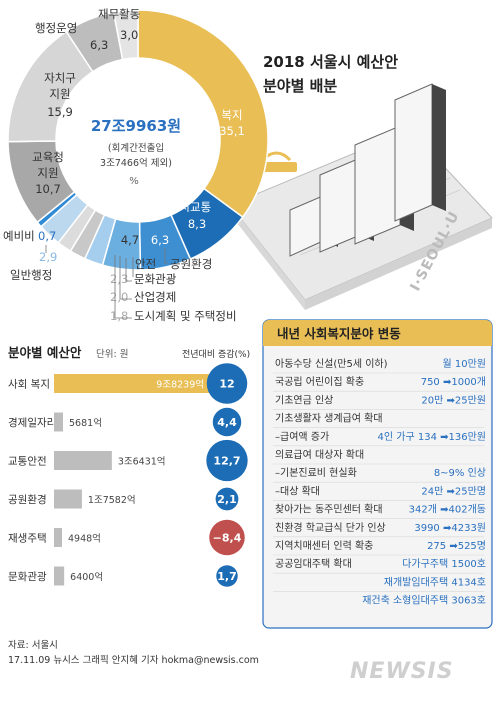  Describe the element at coordinates (197, 224) in the screenshot. I see `label-transport-value: 8,3` at that location.